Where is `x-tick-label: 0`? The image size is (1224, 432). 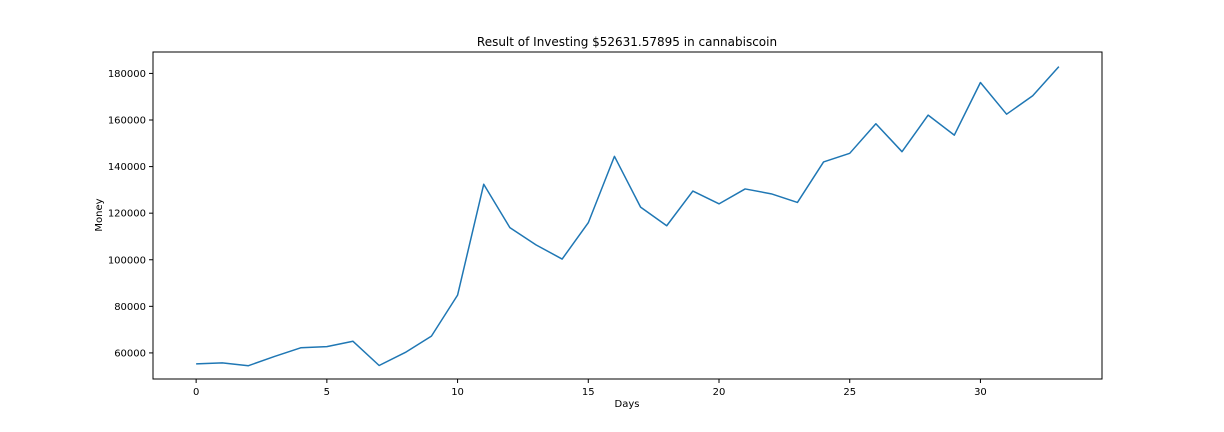 x-tick-label: 0 is located at coordinates (196, 392).